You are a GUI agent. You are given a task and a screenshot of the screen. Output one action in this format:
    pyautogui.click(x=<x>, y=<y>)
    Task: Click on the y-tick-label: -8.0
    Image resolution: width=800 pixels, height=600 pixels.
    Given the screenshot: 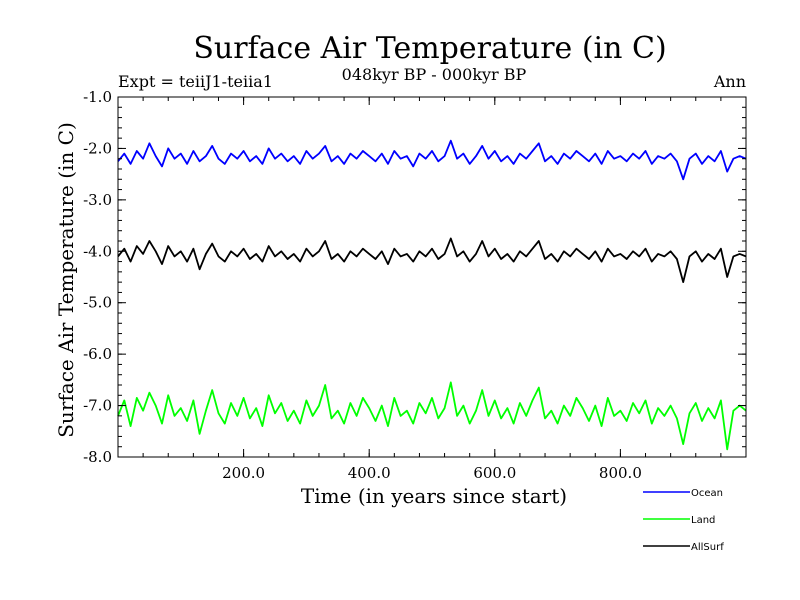 What is the action you would take?
    pyautogui.click(x=97, y=457)
    